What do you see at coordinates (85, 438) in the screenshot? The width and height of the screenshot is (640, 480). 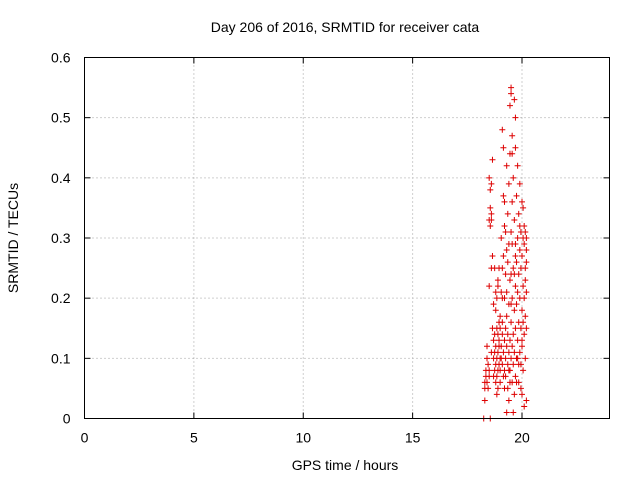 I see `x-tick-label: 0` at bounding box center [85, 438].